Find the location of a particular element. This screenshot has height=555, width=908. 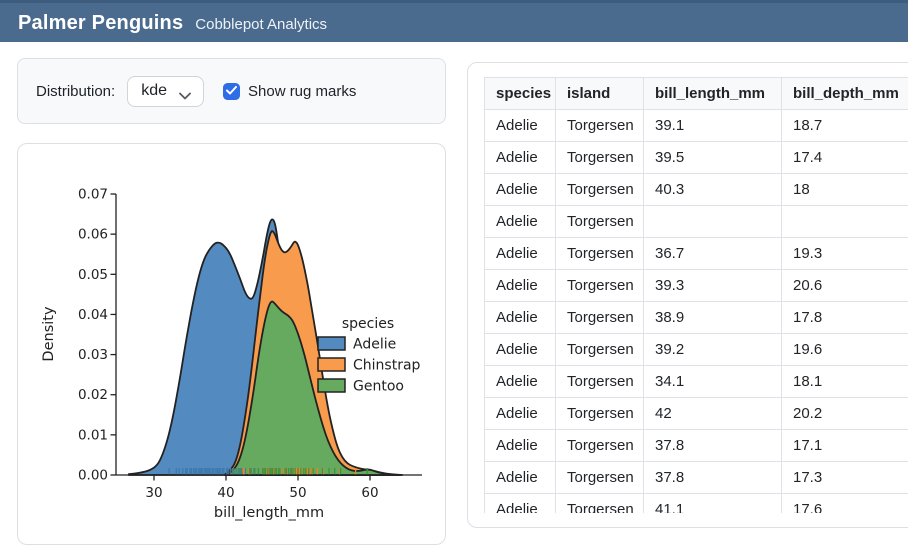

x-tick-label: 40 is located at coordinates (225, 493).